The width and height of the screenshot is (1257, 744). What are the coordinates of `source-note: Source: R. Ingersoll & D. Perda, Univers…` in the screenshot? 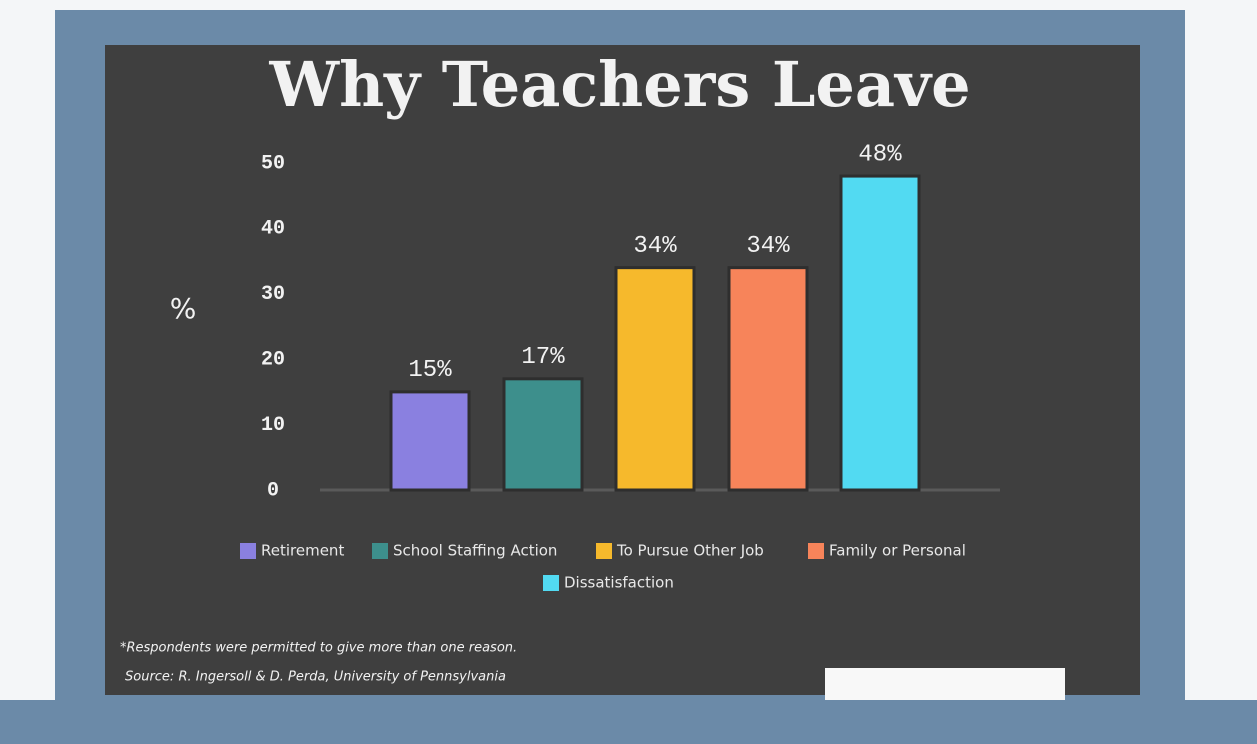 It's located at (315, 677).